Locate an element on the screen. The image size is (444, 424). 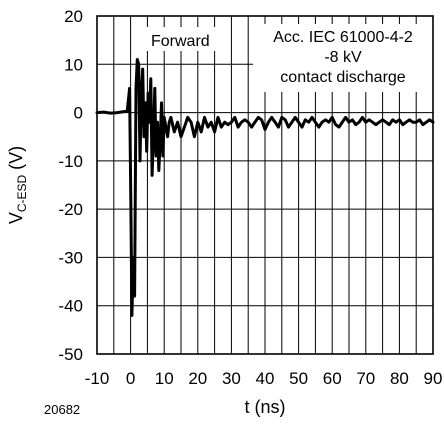
y-axis-label: VC-ESD (V) is located at coordinates (17, 185).